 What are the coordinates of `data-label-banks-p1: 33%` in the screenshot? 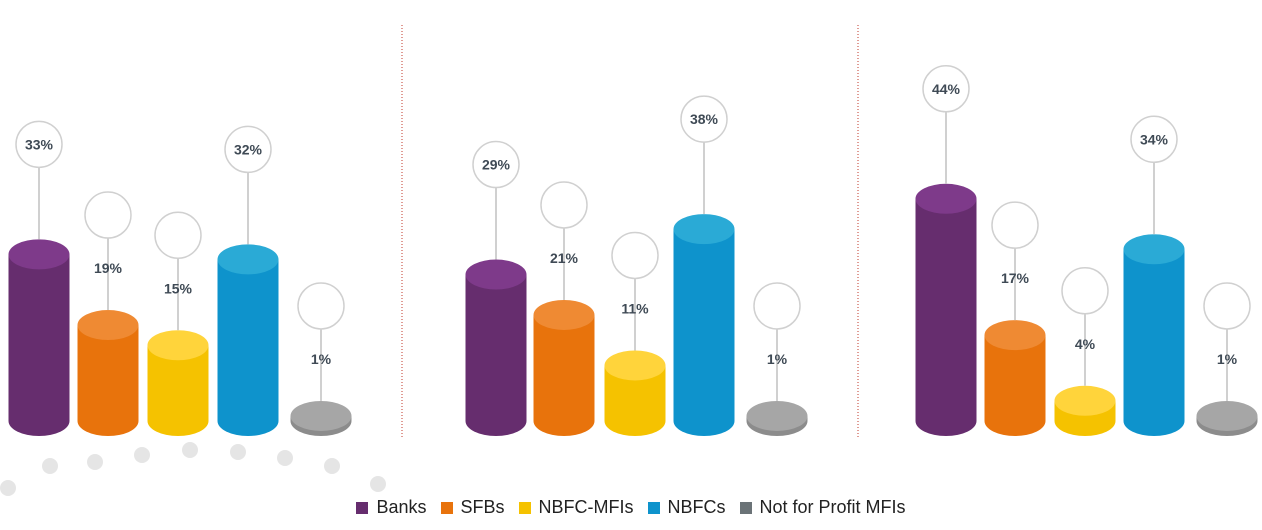 It's located at (39, 144).